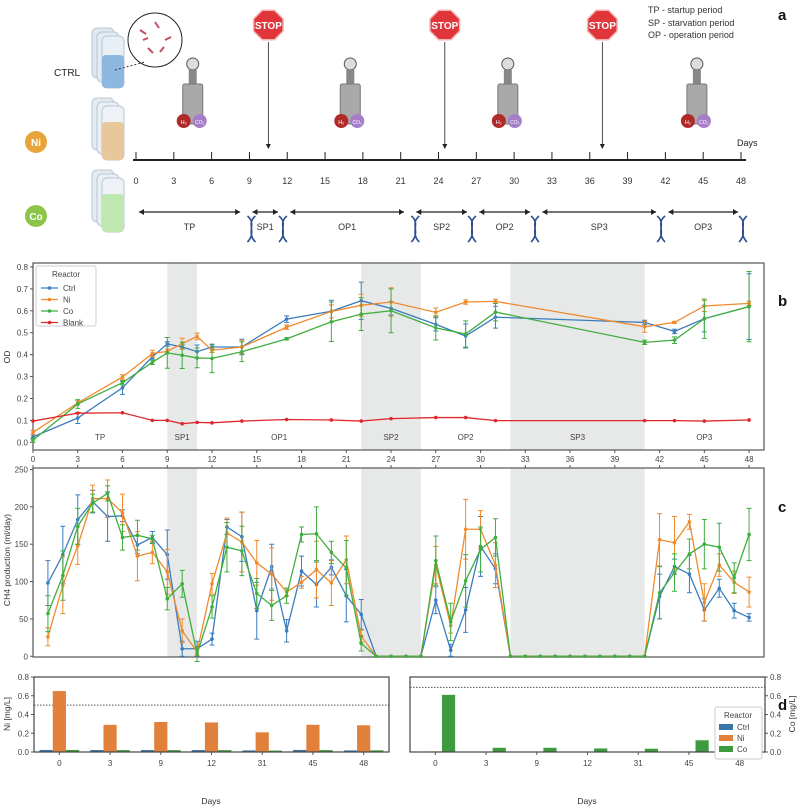  Describe the element at coordinates (22, 544) in the screenshot. I see `y-tick-label: 150` at that location.